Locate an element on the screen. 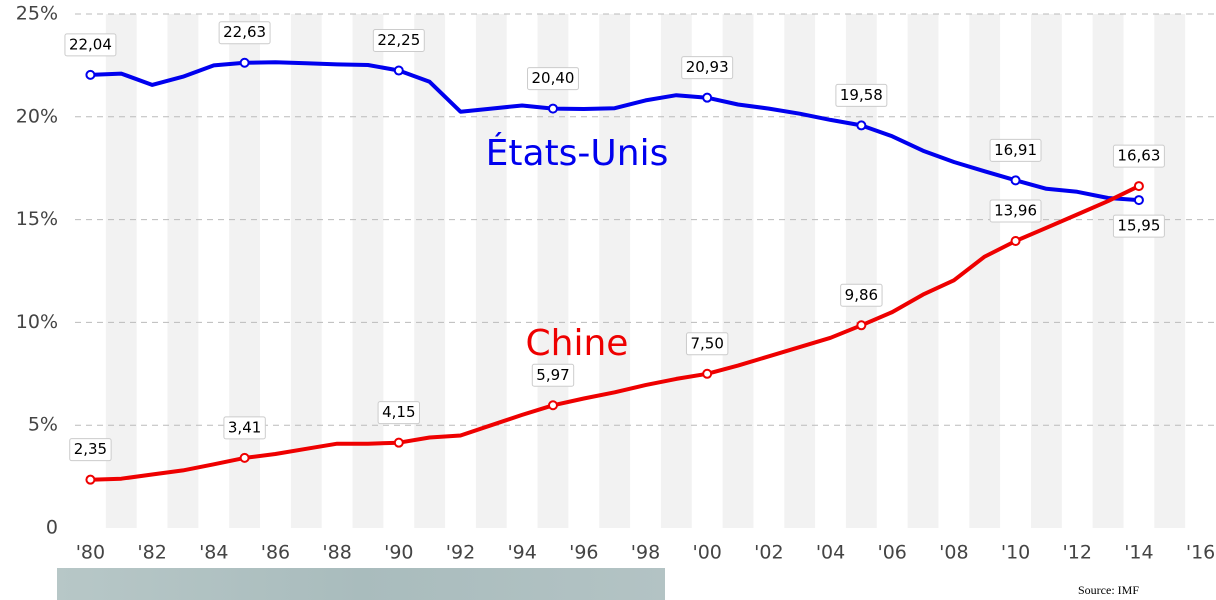 Image resolution: width=1216 pixels, height=600 pixels. source: Source: IMF is located at coordinates (1108, 590).